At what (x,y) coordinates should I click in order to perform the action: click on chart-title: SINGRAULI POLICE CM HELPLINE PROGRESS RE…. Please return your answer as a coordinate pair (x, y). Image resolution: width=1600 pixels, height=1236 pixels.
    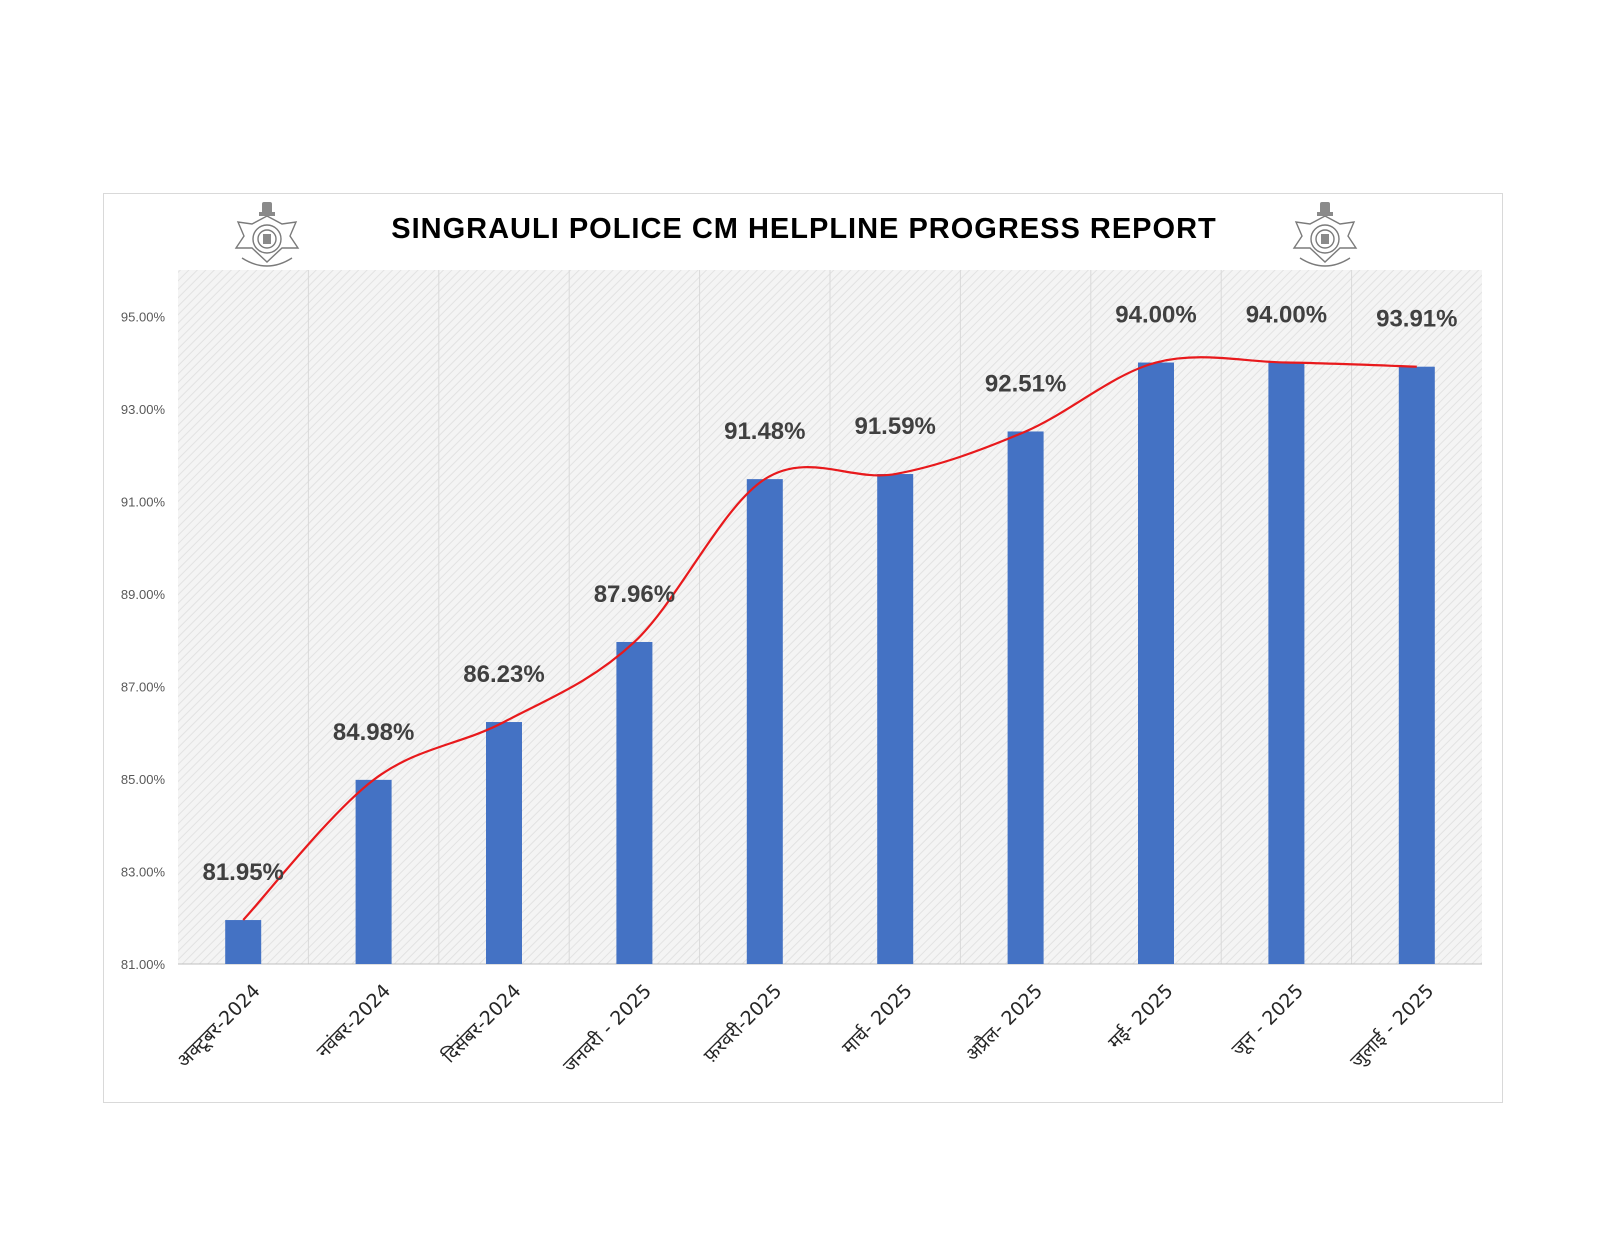
    Looking at the image, I should click on (803, 229).